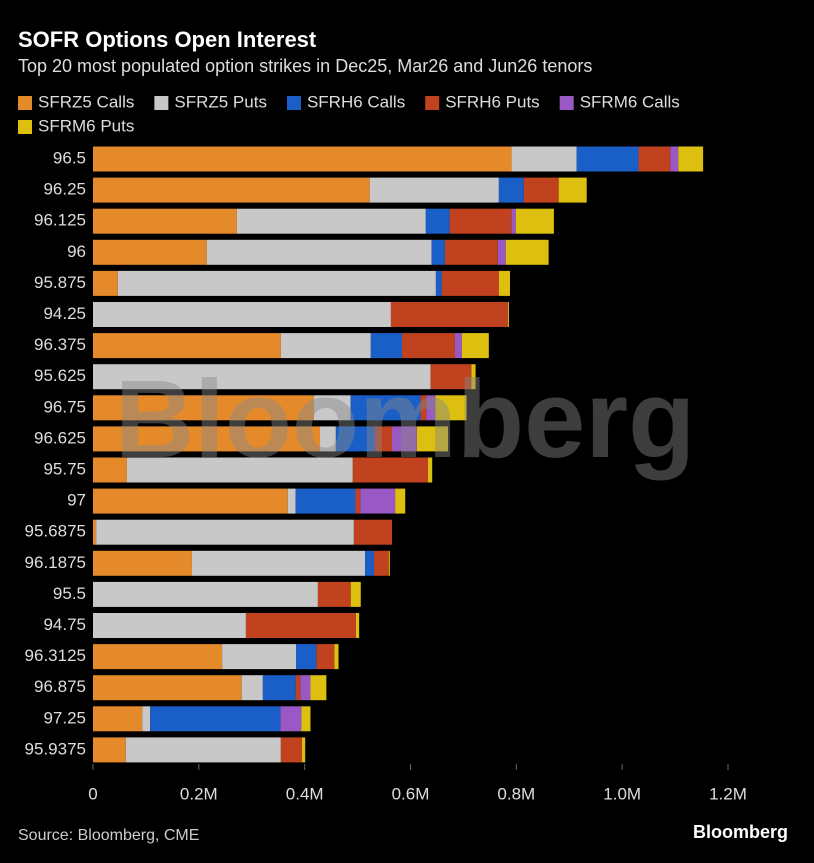  What do you see at coordinates (64, 468) in the screenshot?
I see `y-tick-label: 95.75` at bounding box center [64, 468].